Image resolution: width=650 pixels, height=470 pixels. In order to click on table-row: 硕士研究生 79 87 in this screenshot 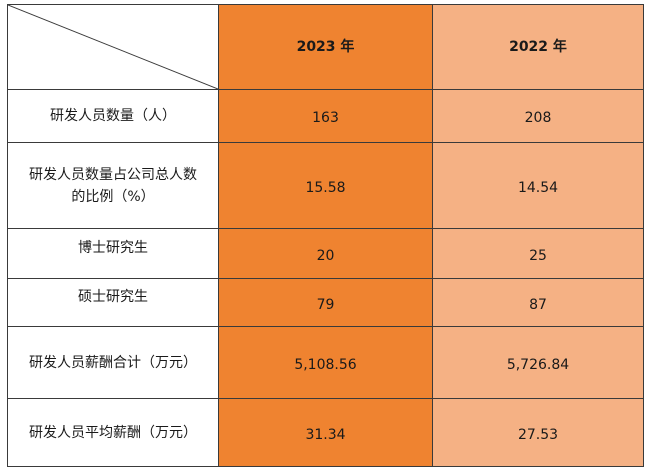, I will do `click(325, 302)`.